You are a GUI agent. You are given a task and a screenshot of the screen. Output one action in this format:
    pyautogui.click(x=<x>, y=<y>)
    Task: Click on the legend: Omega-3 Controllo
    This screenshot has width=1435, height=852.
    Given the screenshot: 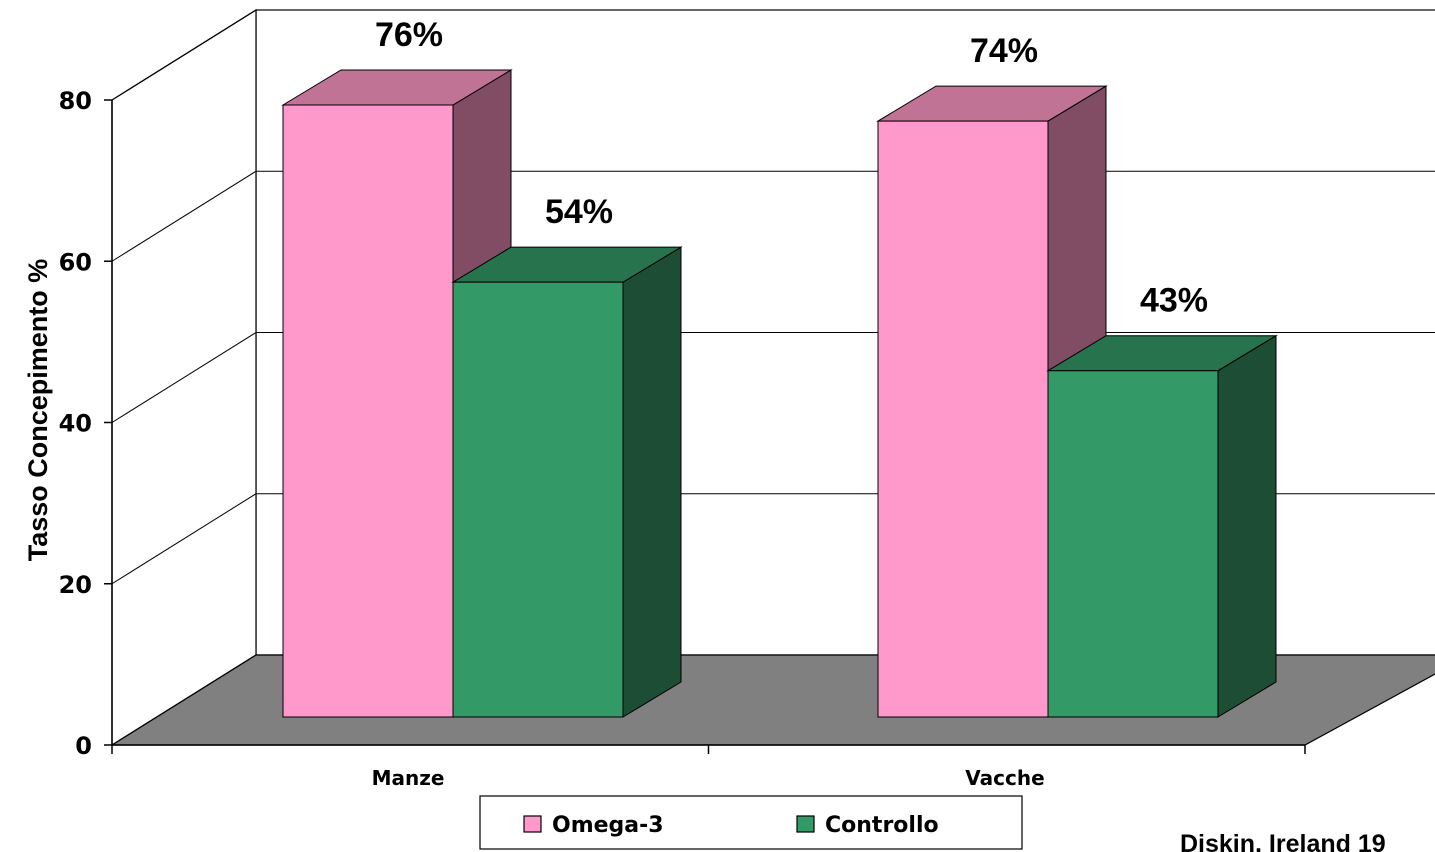 What is the action you would take?
    pyautogui.click(x=751, y=822)
    